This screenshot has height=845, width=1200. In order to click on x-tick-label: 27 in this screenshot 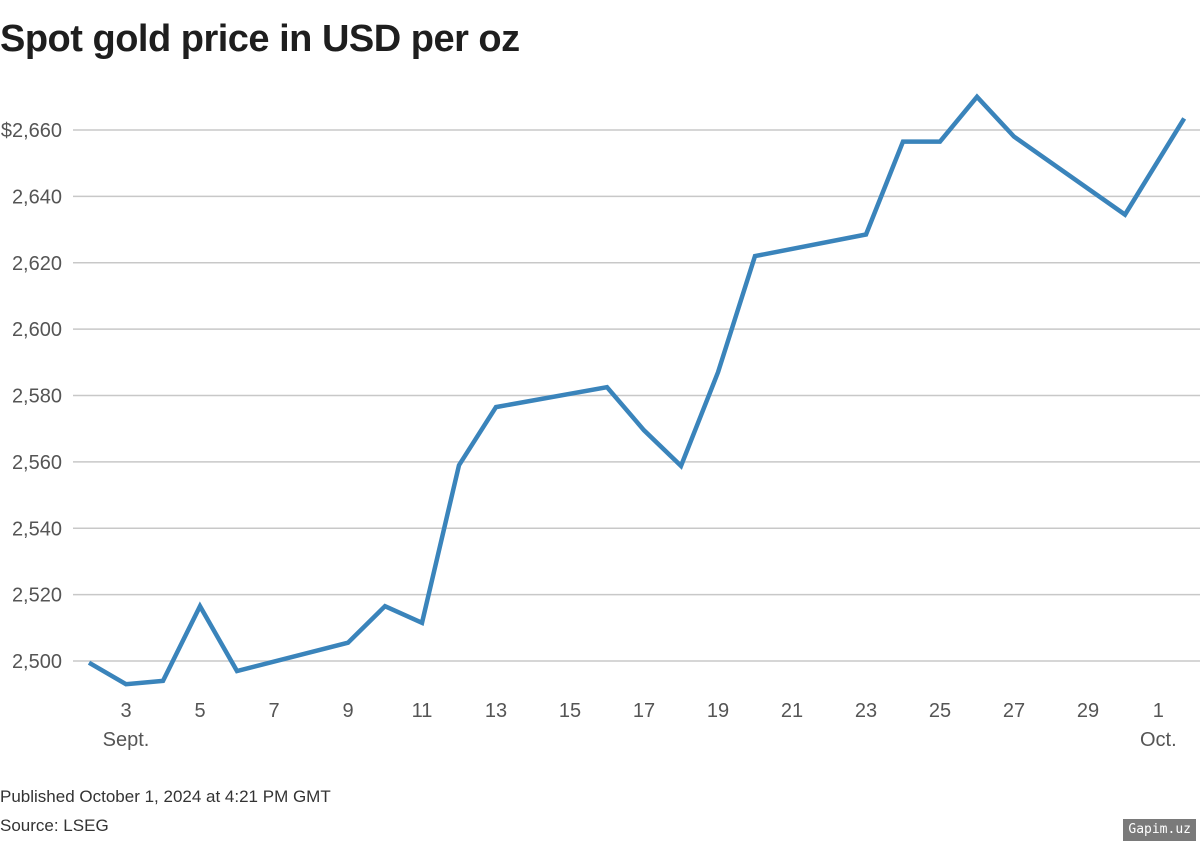, I will do `click(1014, 711)`.